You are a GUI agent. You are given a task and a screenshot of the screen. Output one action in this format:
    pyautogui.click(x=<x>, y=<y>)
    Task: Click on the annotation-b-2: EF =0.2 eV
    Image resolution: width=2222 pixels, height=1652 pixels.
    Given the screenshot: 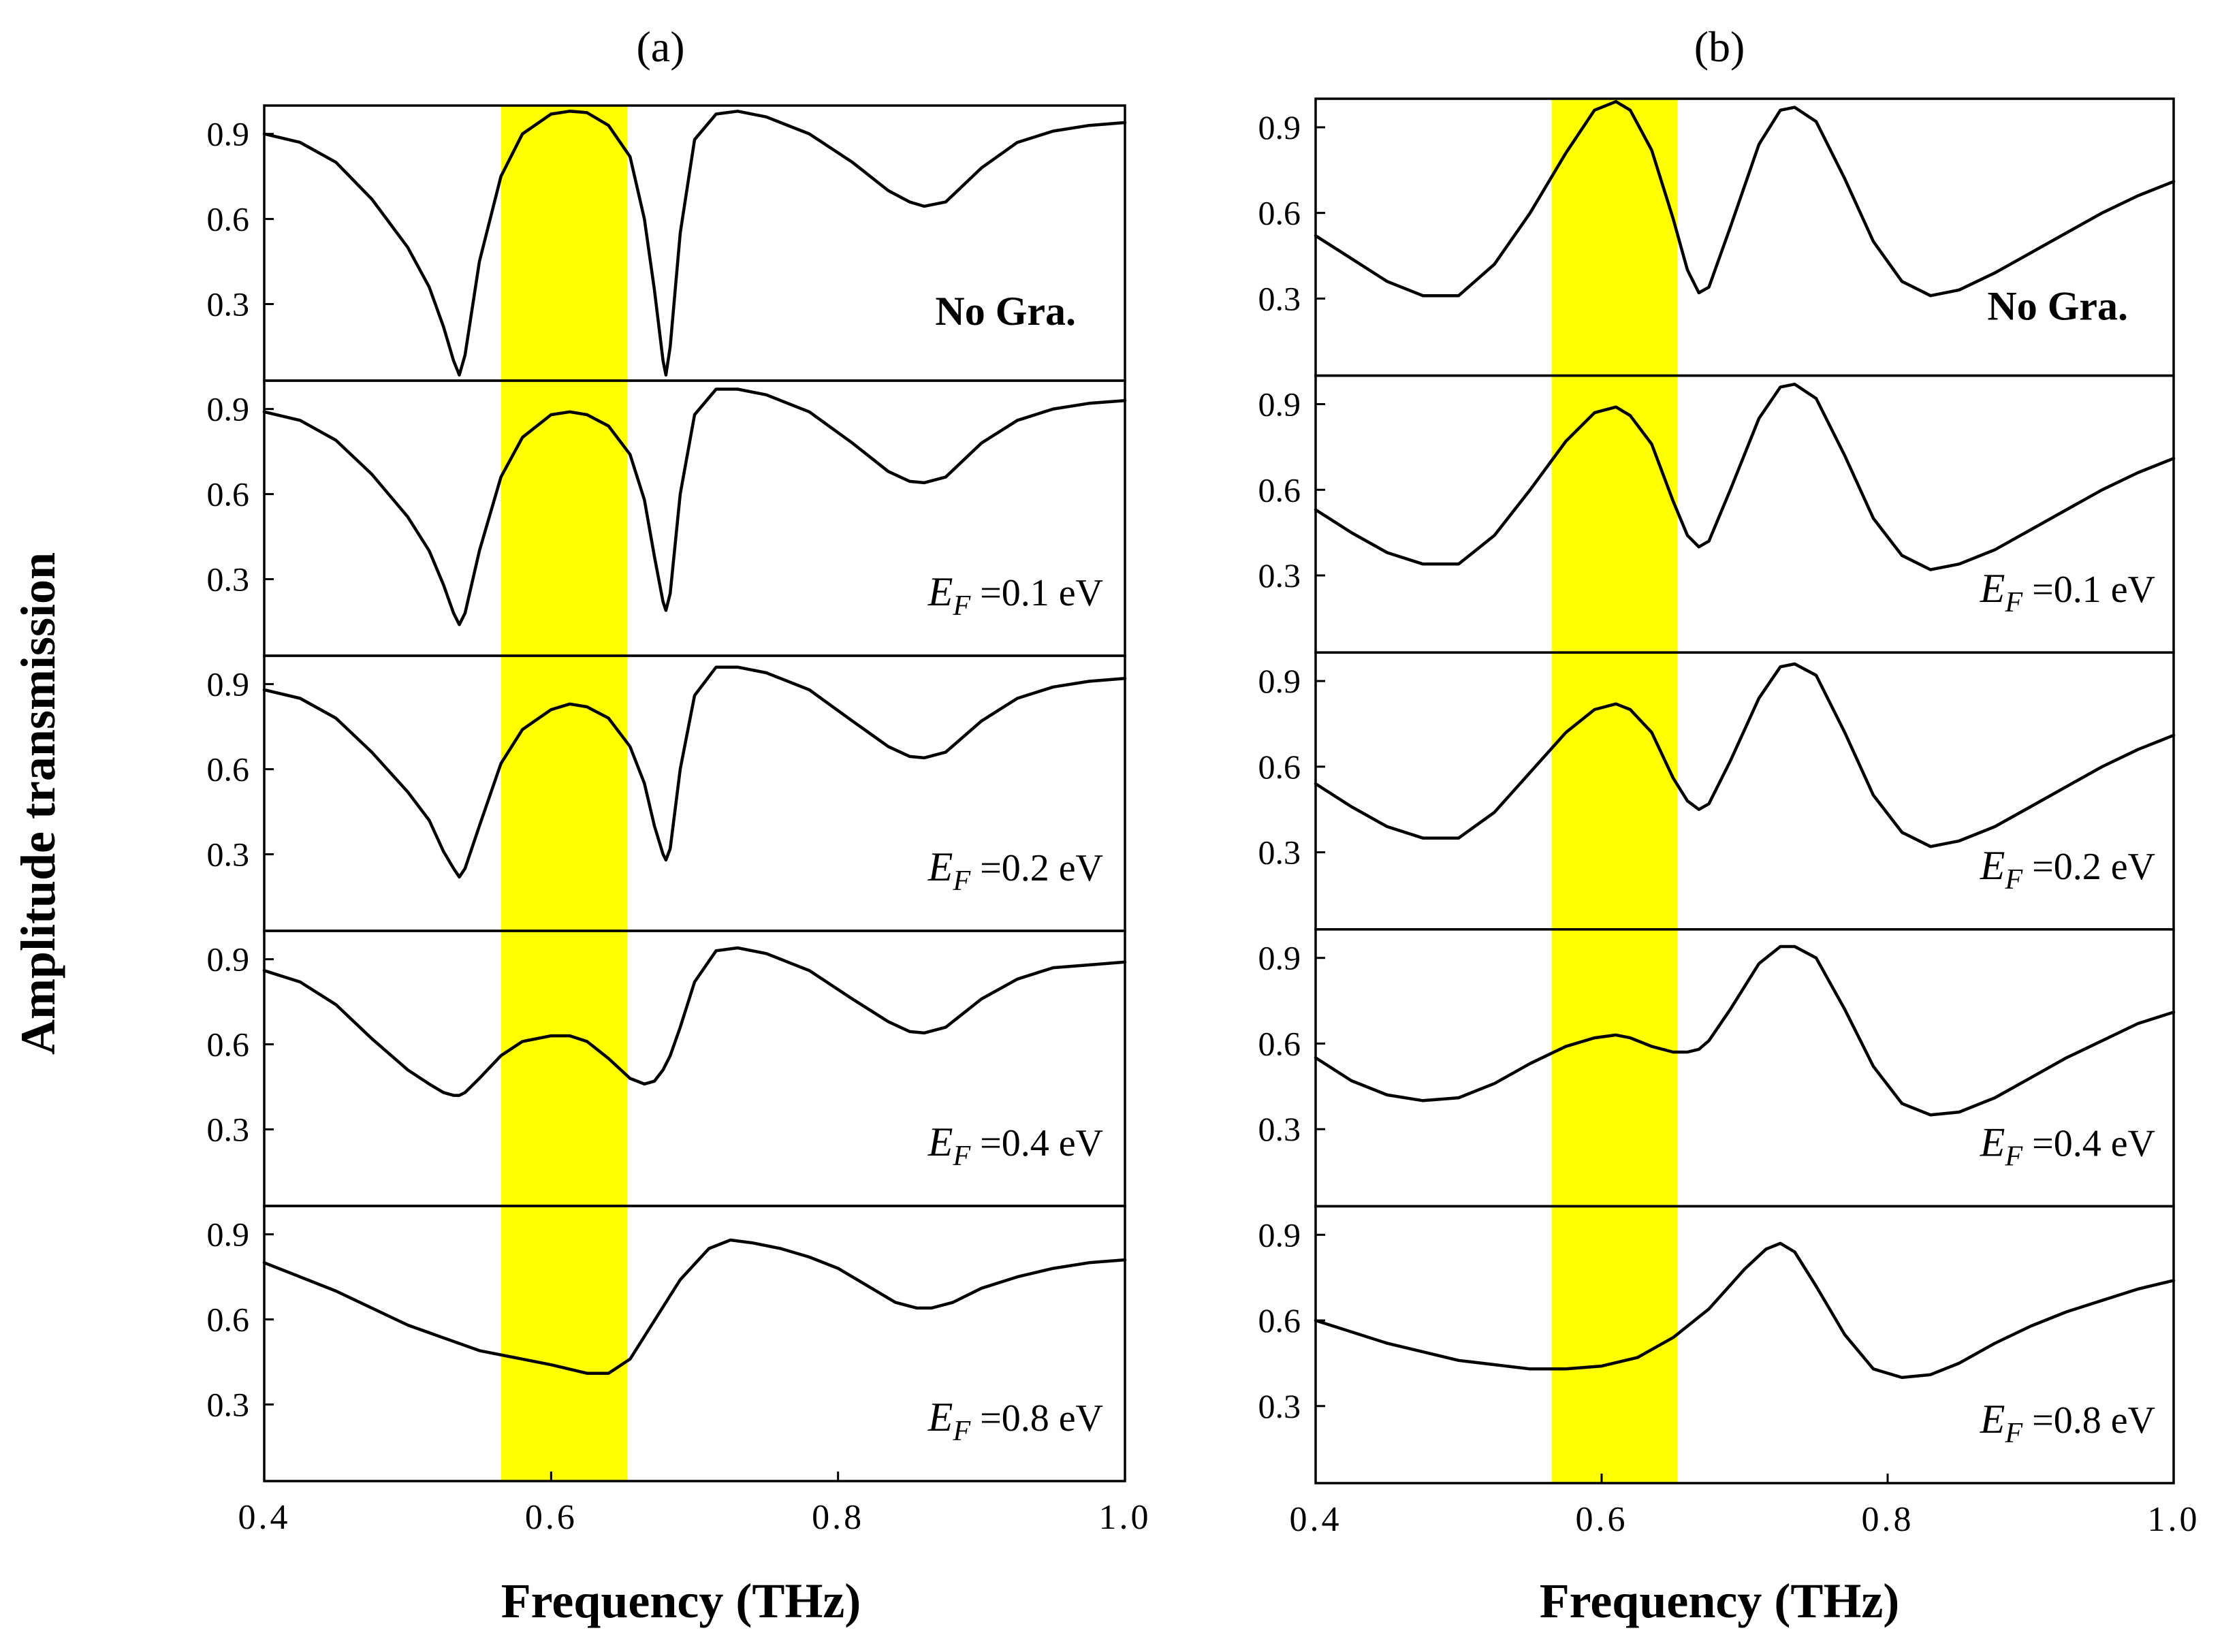 What is the action you would take?
    pyautogui.click(x=2067, y=869)
    